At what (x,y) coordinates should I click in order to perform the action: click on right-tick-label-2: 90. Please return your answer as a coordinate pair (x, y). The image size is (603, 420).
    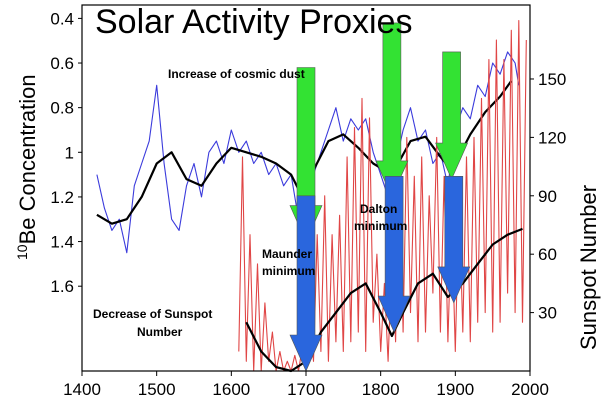
    Looking at the image, I should click on (547, 196).